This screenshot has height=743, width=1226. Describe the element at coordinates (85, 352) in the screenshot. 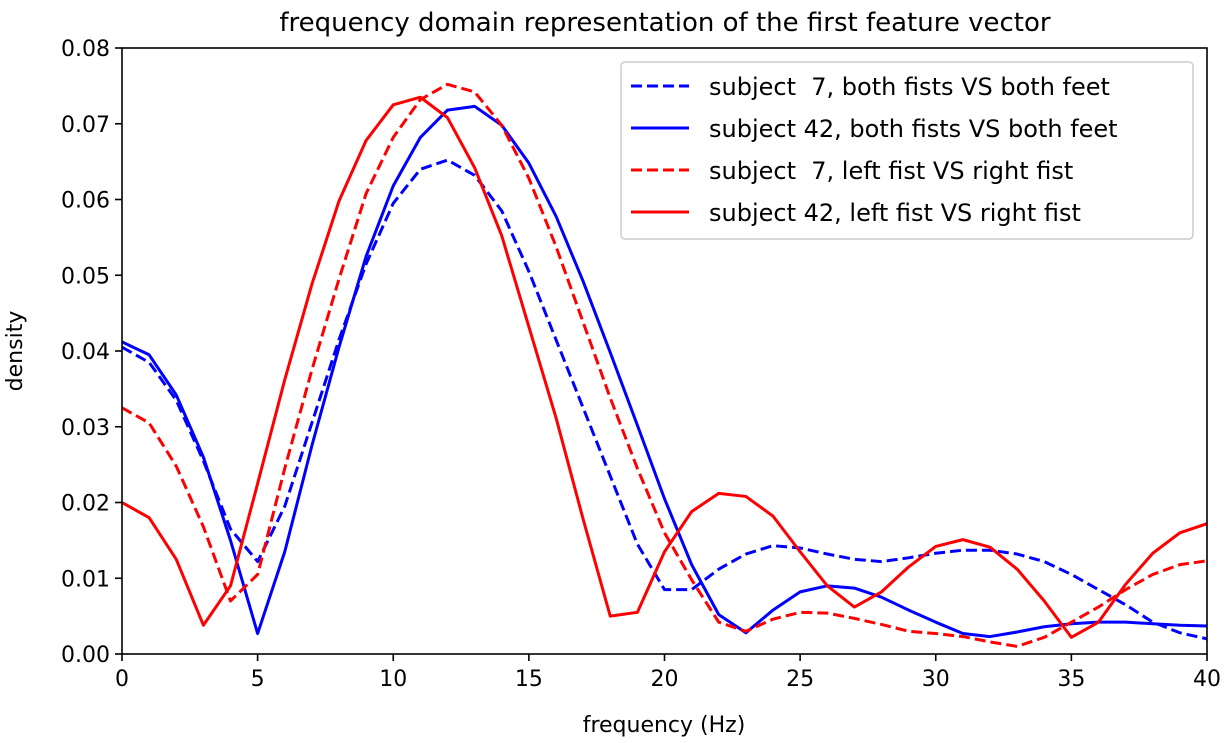

I see `y-tick-label: 0.04` at that location.